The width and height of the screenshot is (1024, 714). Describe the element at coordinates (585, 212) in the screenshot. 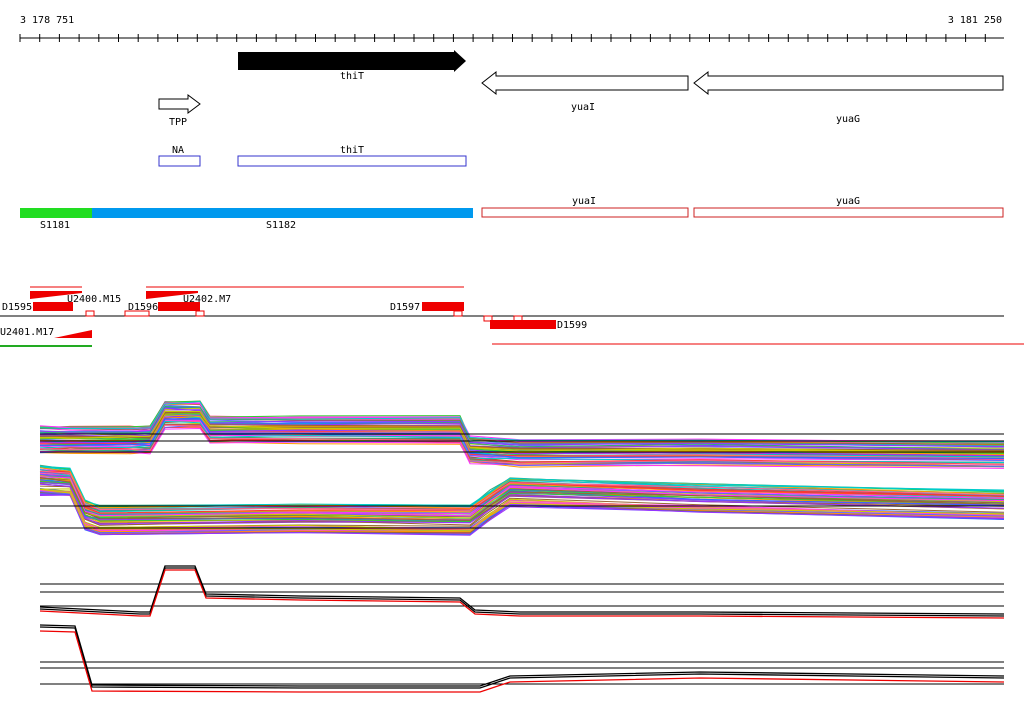

I see `segment-yuaI-box` at that location.